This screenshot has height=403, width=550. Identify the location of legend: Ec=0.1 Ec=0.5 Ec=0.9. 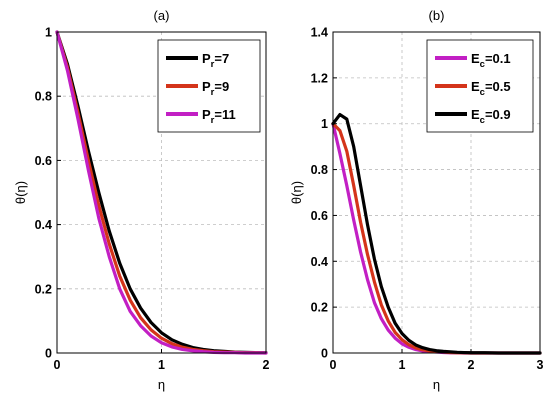
(480, 86).